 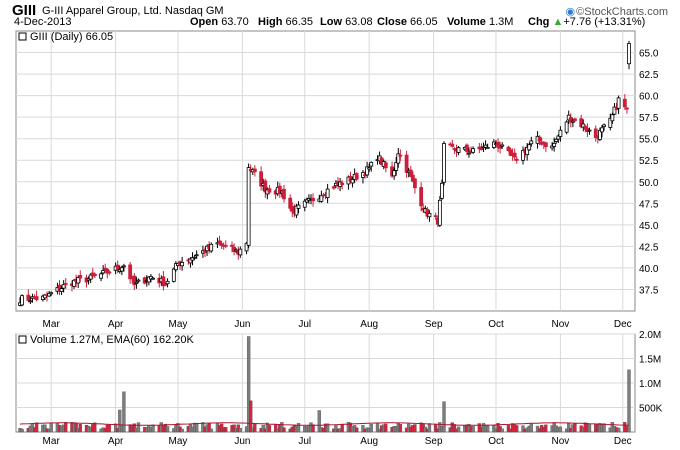 I want to click on quote-date: 4-Dec-2013, so click(x=43, y=22).